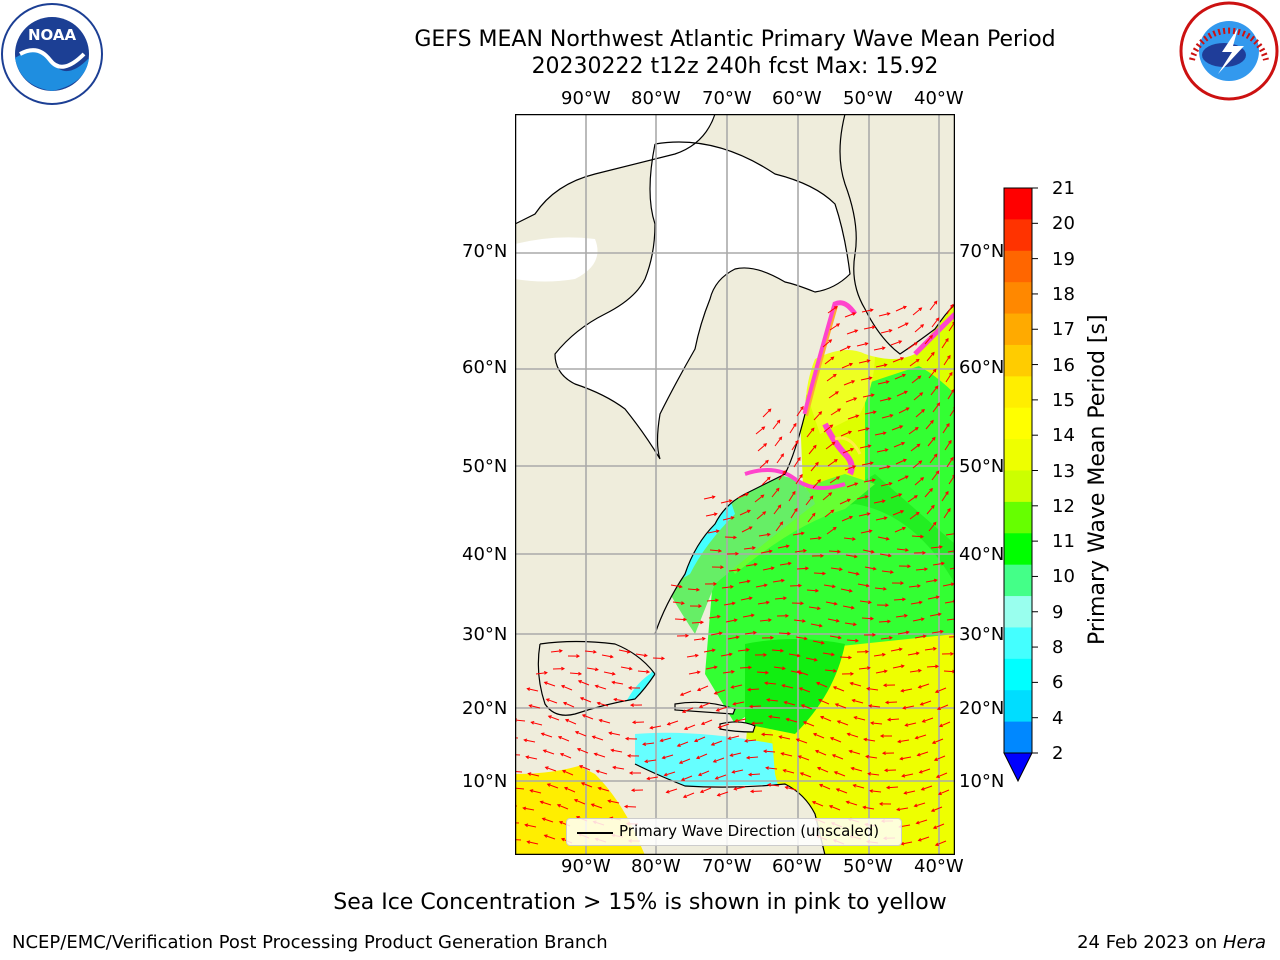 The width and height of the screenshot is (1280, 960). What do you see at coordinates (1063, 577) in the screenshot?
I see `colorbar-tick-label: 10` at bounding box center [1063, 577].